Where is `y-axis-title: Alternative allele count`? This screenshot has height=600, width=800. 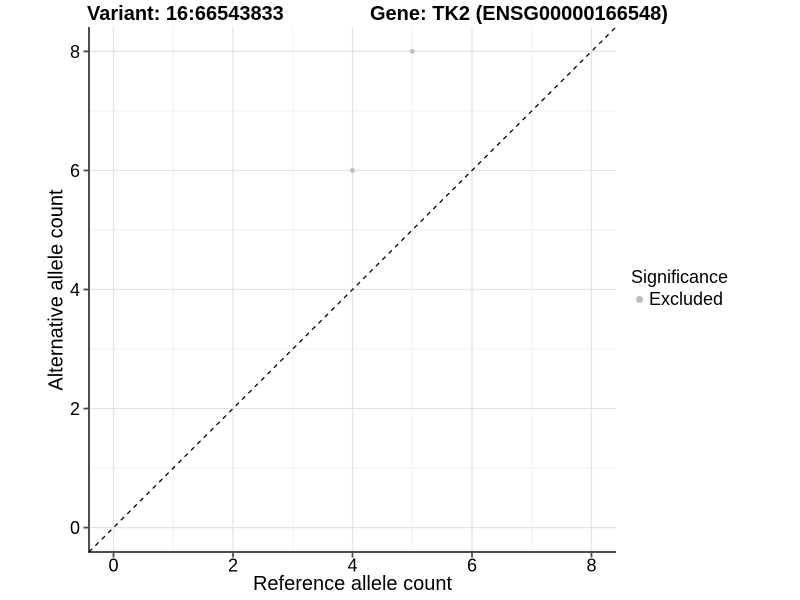
y-axis-title: Alternative allele count is located at coordinates (56, 290).